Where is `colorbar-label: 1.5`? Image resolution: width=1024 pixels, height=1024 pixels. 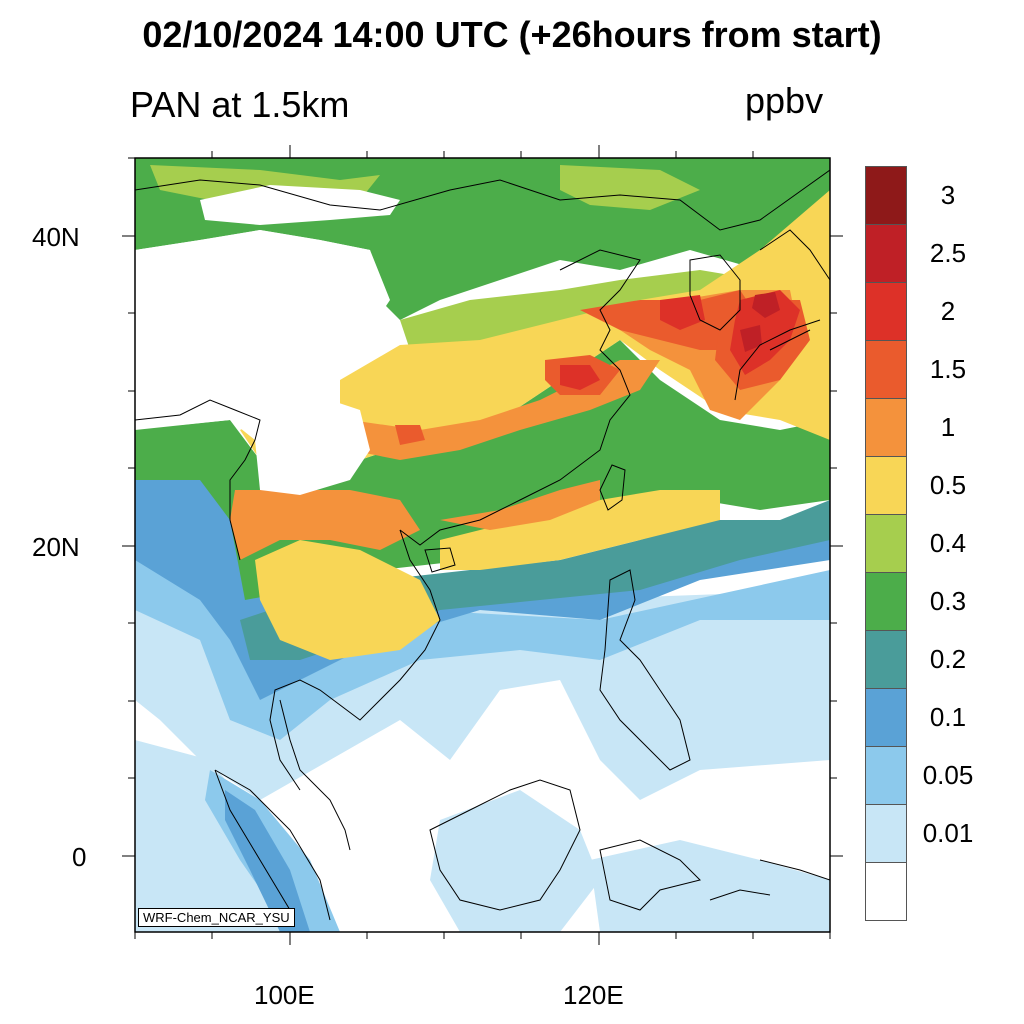 colorbar-label: 1.5 is located at coordinates (948, 369).